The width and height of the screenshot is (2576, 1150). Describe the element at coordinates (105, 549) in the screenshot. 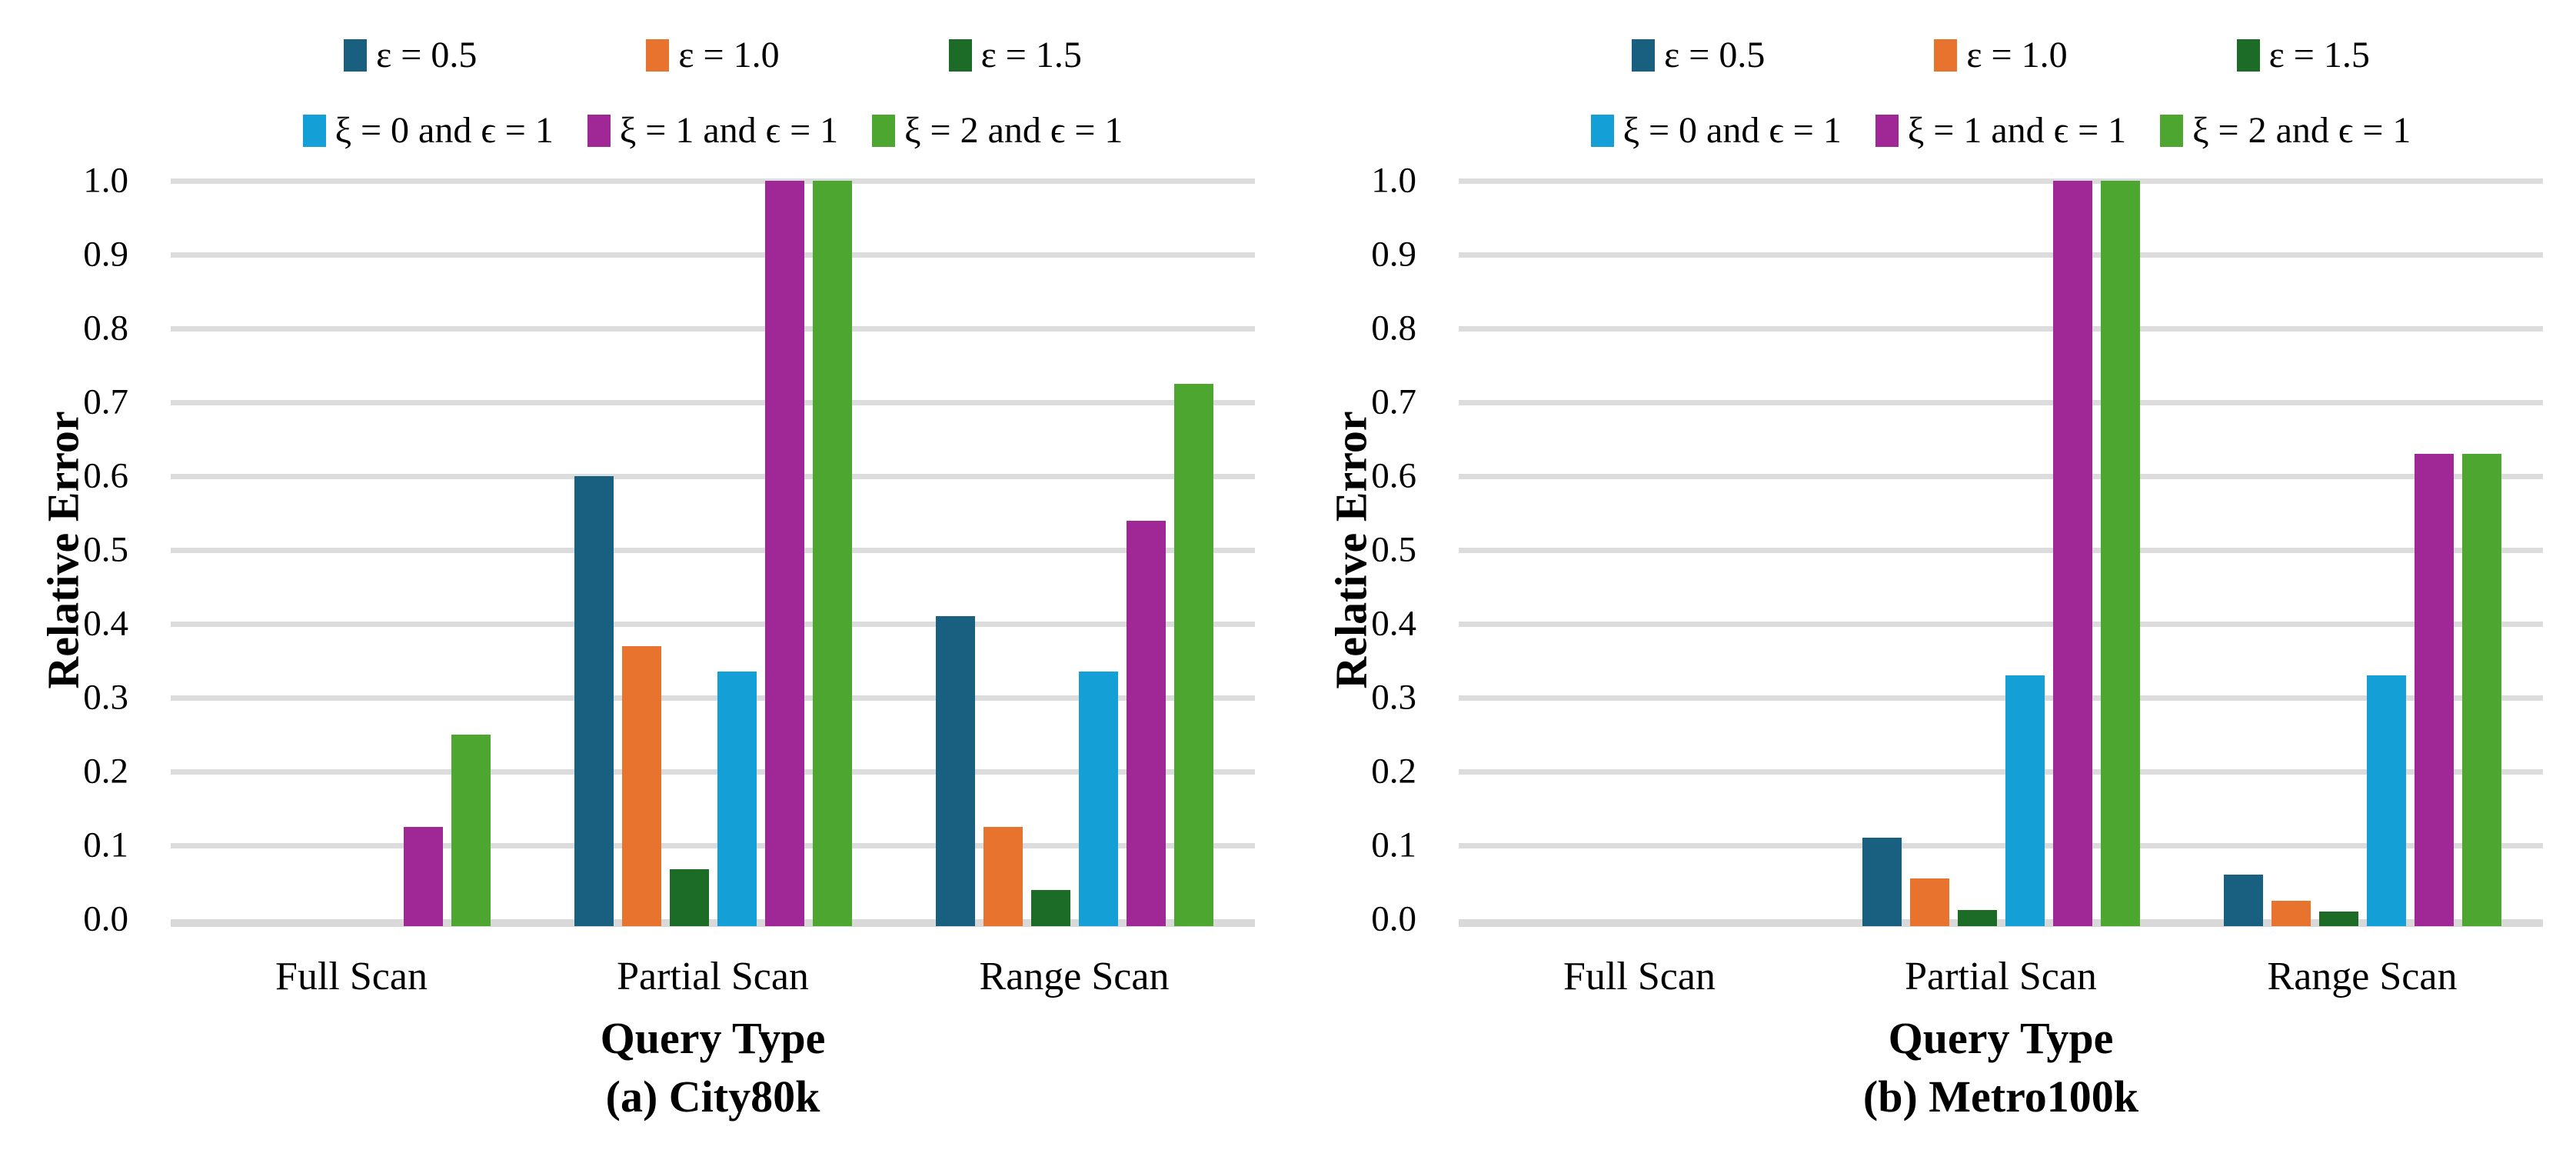

I see `y-tick-label: 0.5` at that location.